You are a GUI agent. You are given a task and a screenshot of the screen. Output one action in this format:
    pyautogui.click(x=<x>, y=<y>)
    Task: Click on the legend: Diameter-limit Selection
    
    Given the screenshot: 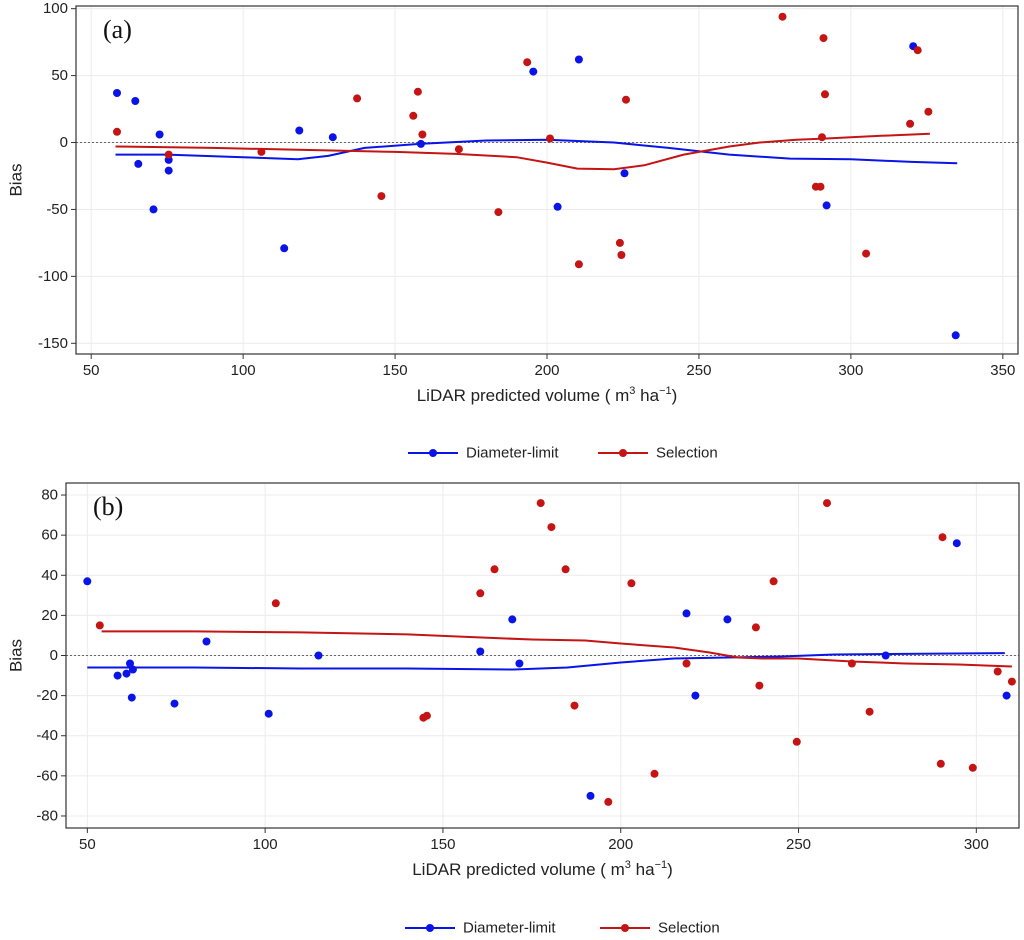 What is the action you would take?
    pyautogui.click(x=562, y=928)
    